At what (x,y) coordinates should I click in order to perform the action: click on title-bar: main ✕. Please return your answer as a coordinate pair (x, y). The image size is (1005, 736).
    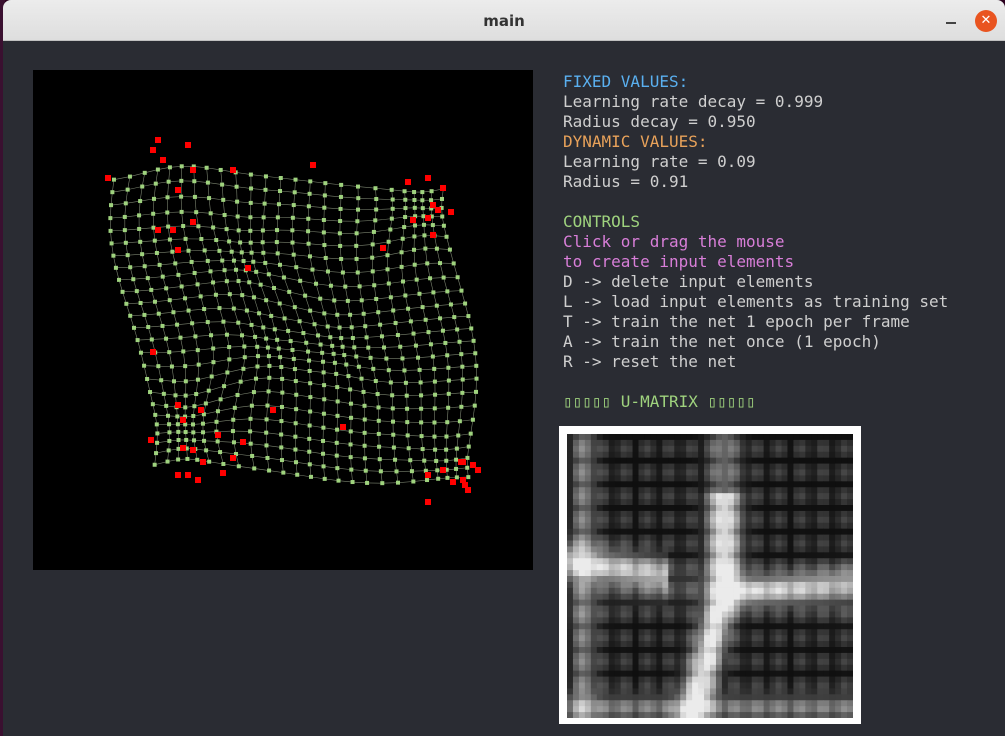
    Looking at the image, I should click on (504, 20).